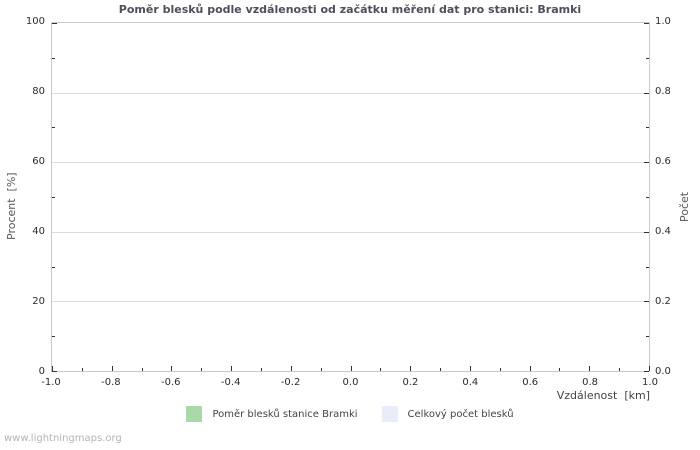 The height and width of the screenshot is (450, 700). I want to click on bottom-tick-label: -0.2, so click(290, 382).